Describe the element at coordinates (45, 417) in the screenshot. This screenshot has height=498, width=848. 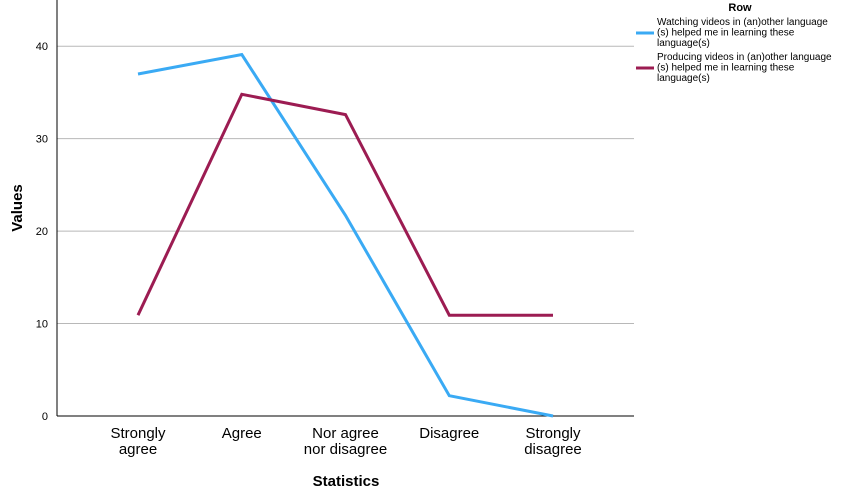
I see `y-tick-label-0: 0` at that location.